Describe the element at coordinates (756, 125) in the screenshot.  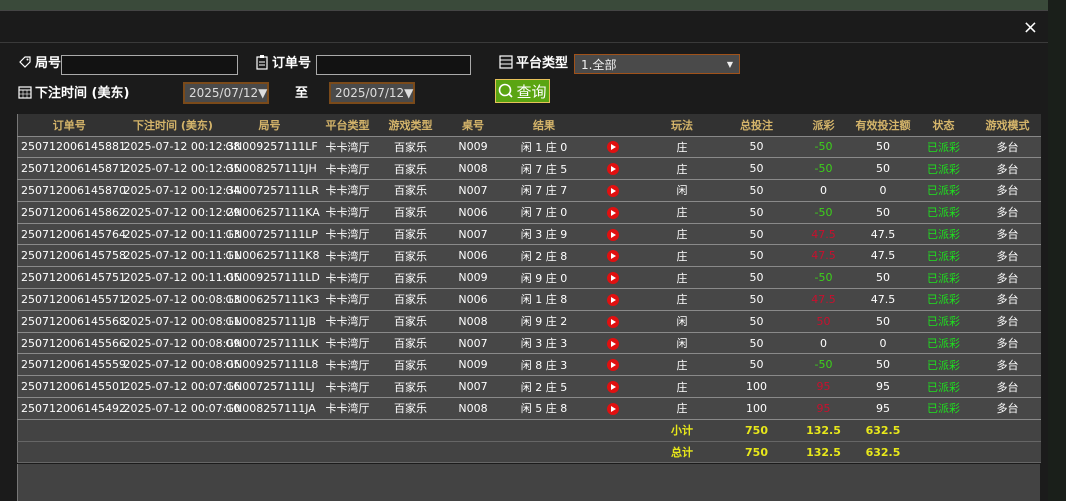
I see `column-header: 总投注` at that location.